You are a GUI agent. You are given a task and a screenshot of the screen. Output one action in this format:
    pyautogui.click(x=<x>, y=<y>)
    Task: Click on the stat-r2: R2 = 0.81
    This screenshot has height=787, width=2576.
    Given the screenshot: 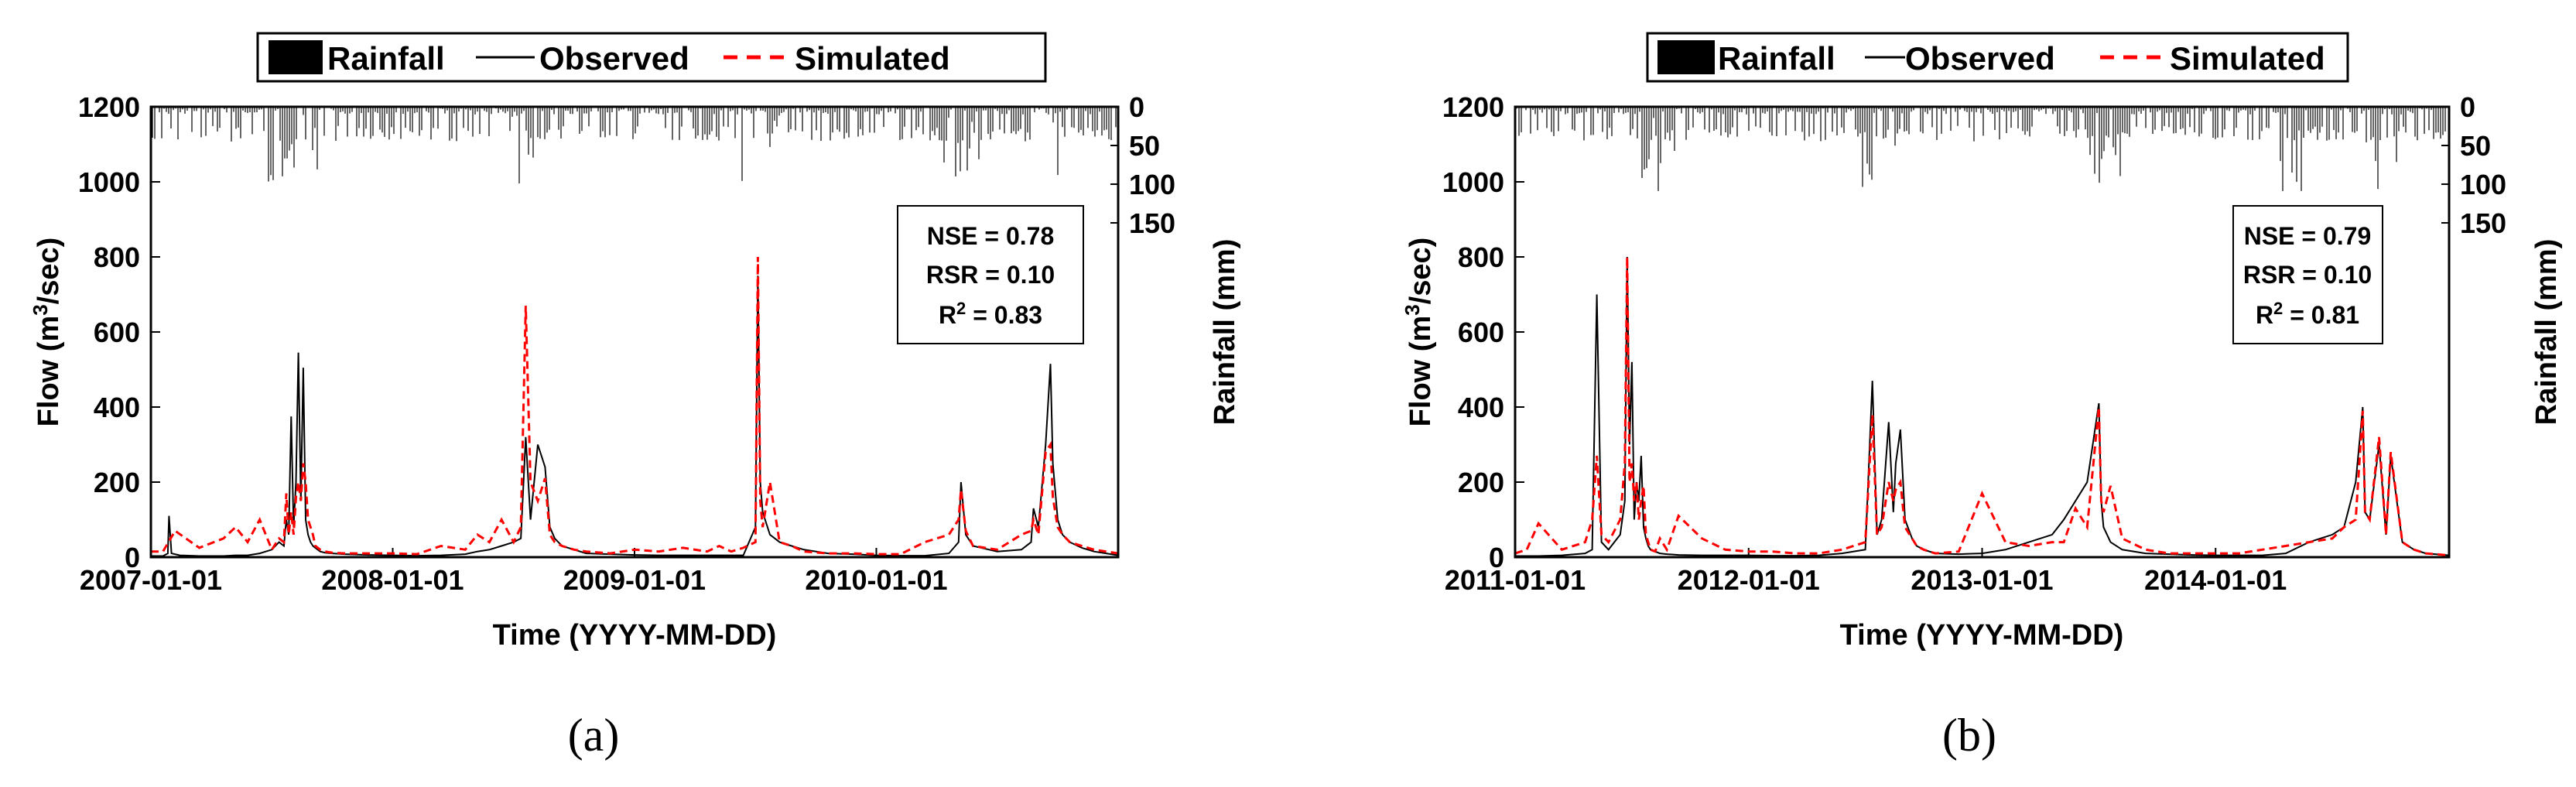 What is the action you would take?
    pyautogui.click(x=2308, y=314)
    